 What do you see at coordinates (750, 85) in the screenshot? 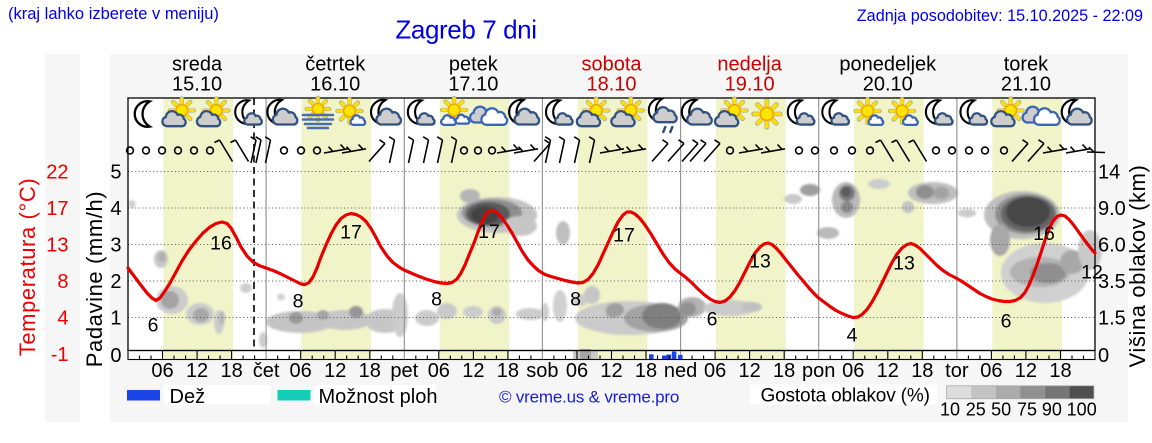
I see `svg-text: 19.10` at bounding box center [750, 85].